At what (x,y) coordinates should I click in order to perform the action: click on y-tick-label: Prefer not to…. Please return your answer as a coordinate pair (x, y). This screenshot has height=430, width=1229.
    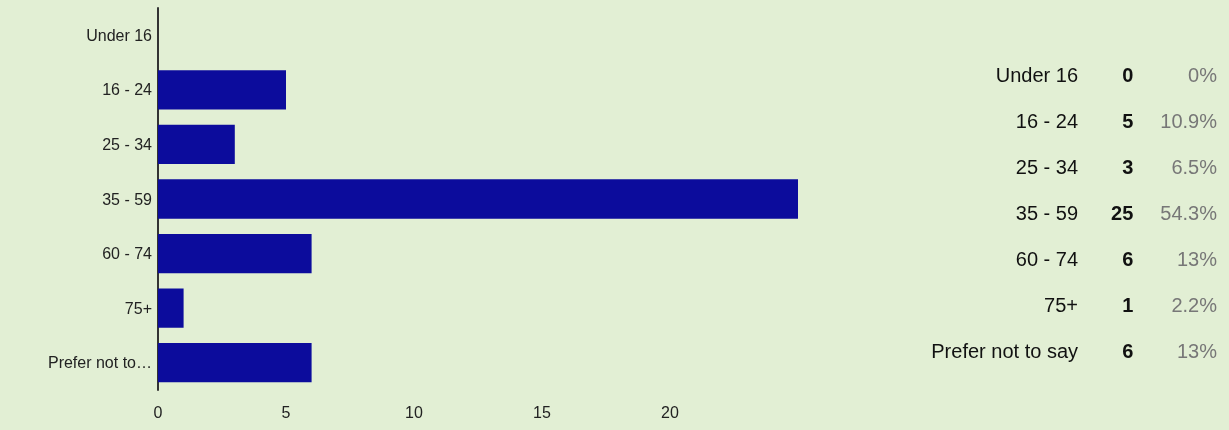
    Looking at the image, I should click on (99, 363).